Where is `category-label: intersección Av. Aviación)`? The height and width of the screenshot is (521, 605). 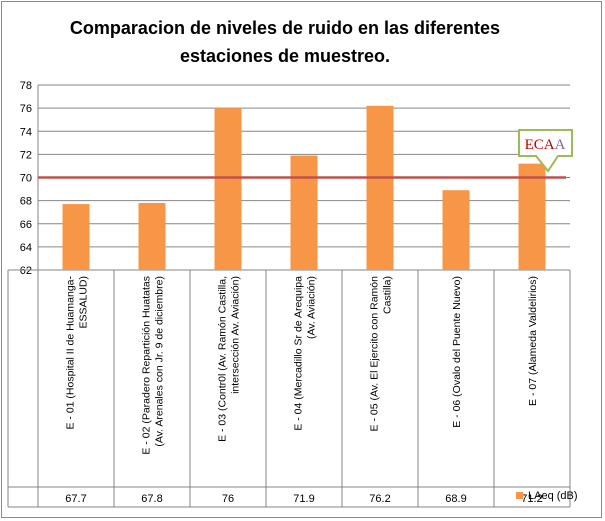
category-label: intersección Av. Aviación) is located at coordinates (236, 335).